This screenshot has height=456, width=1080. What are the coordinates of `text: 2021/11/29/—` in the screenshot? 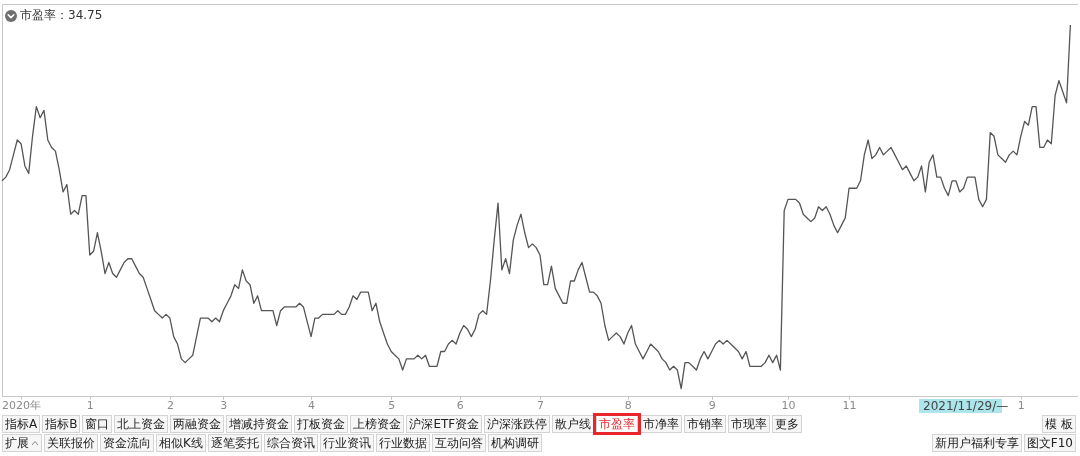 It's located at (965, 406).